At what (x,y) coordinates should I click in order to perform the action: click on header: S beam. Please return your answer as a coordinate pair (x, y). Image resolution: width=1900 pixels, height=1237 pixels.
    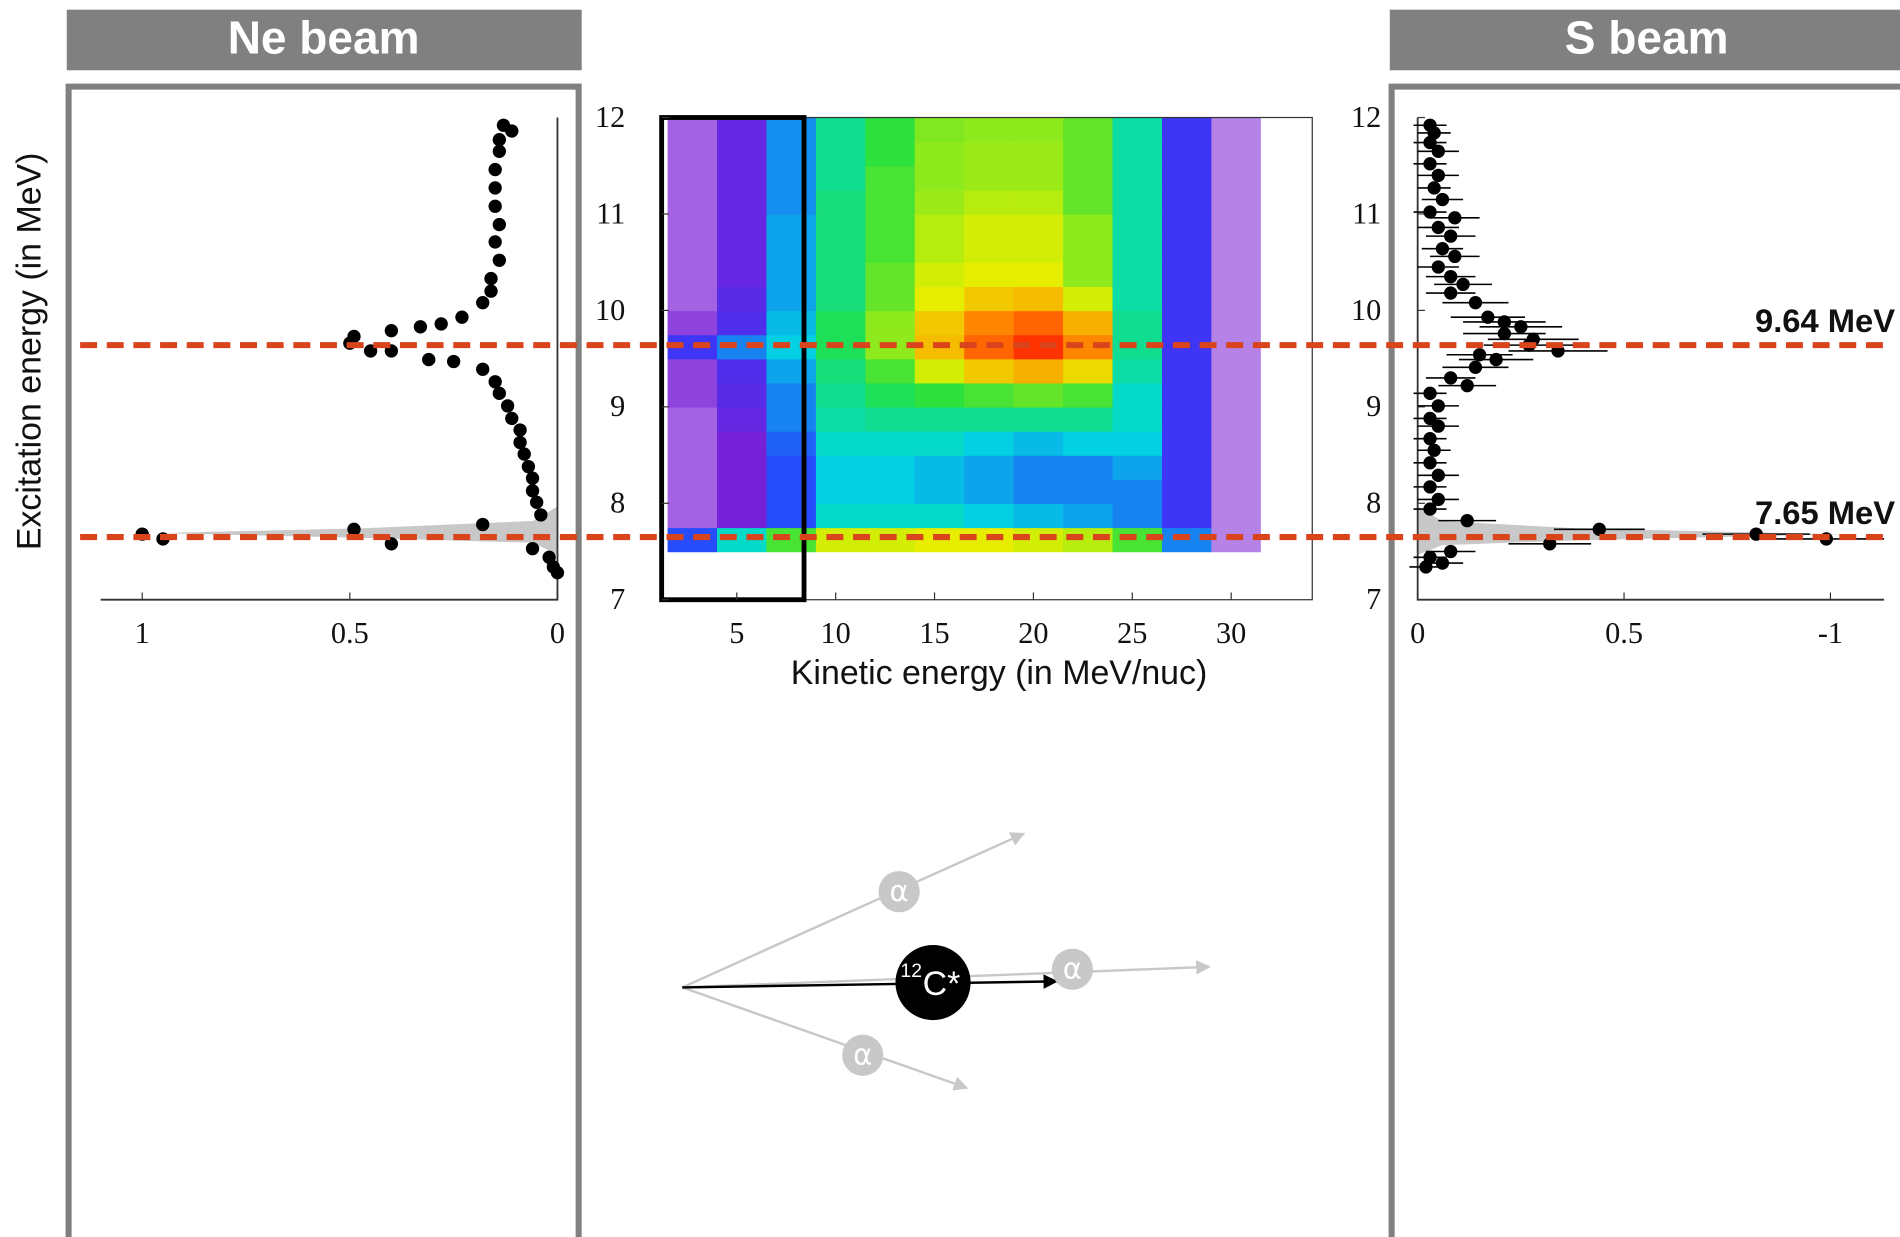
    Looking at the image, I should click on (1647, 37).